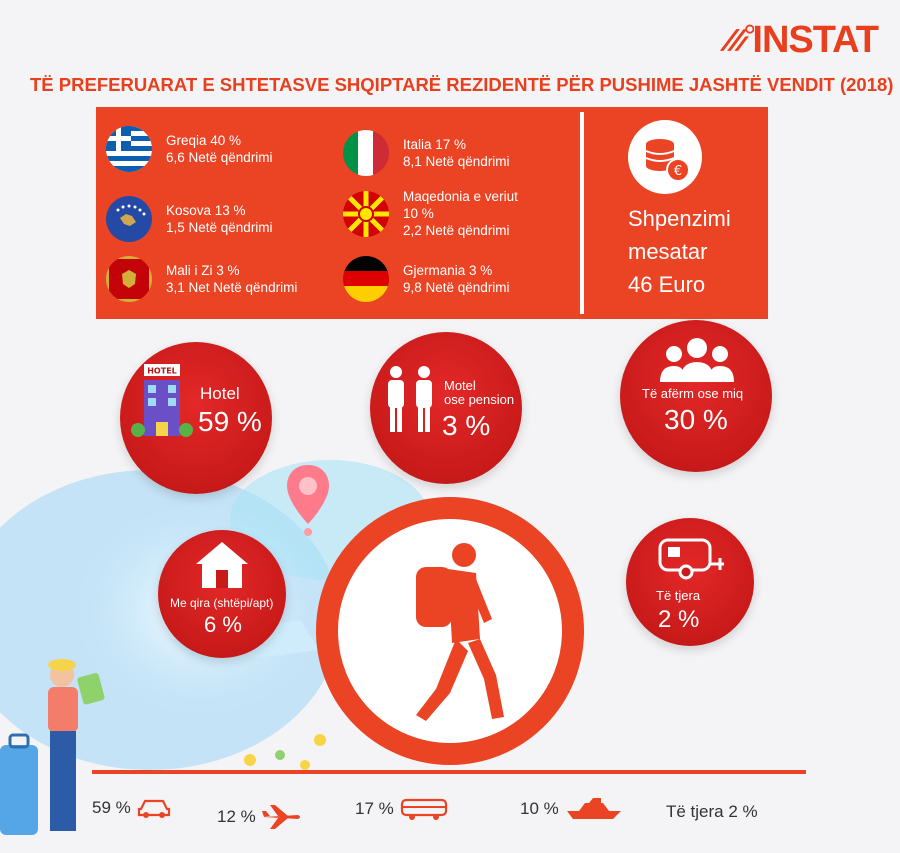  Describe the element at coordinates (203, 270) in the screenshot. I see `country-name: Mali i Zi 3 %` at that location.